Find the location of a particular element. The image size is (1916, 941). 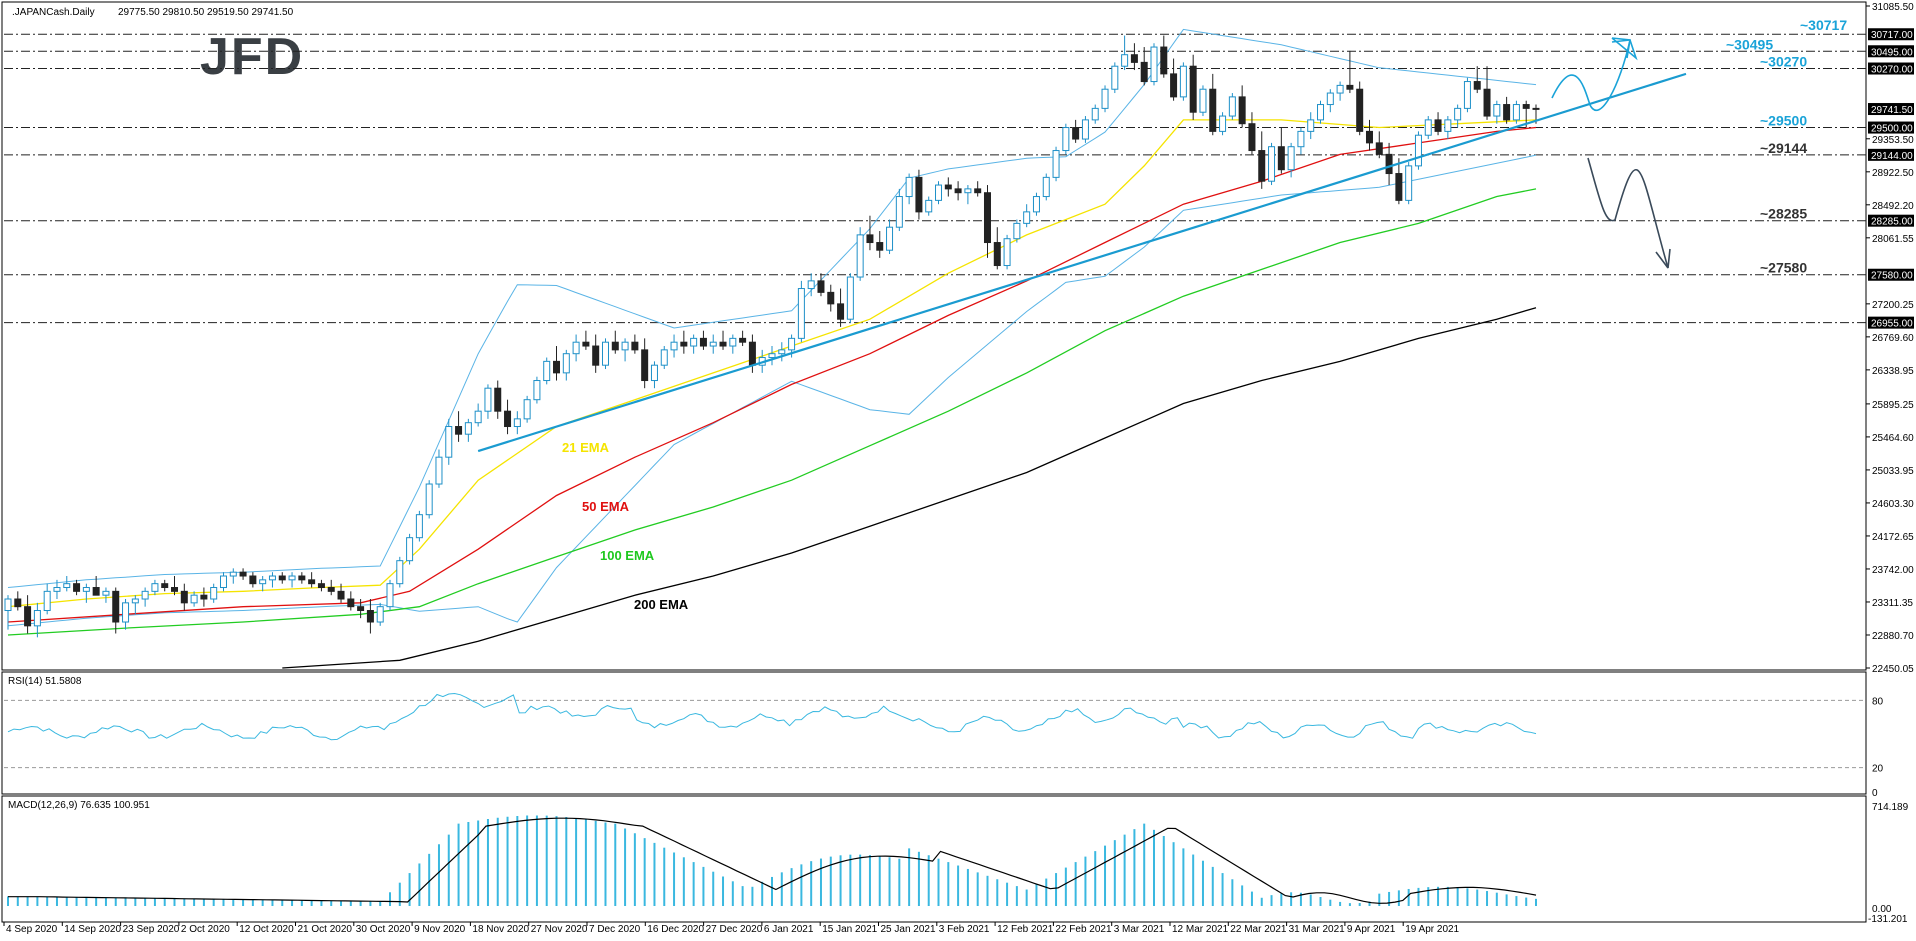

macd-panel-frame is located at coordinates (934, 859).